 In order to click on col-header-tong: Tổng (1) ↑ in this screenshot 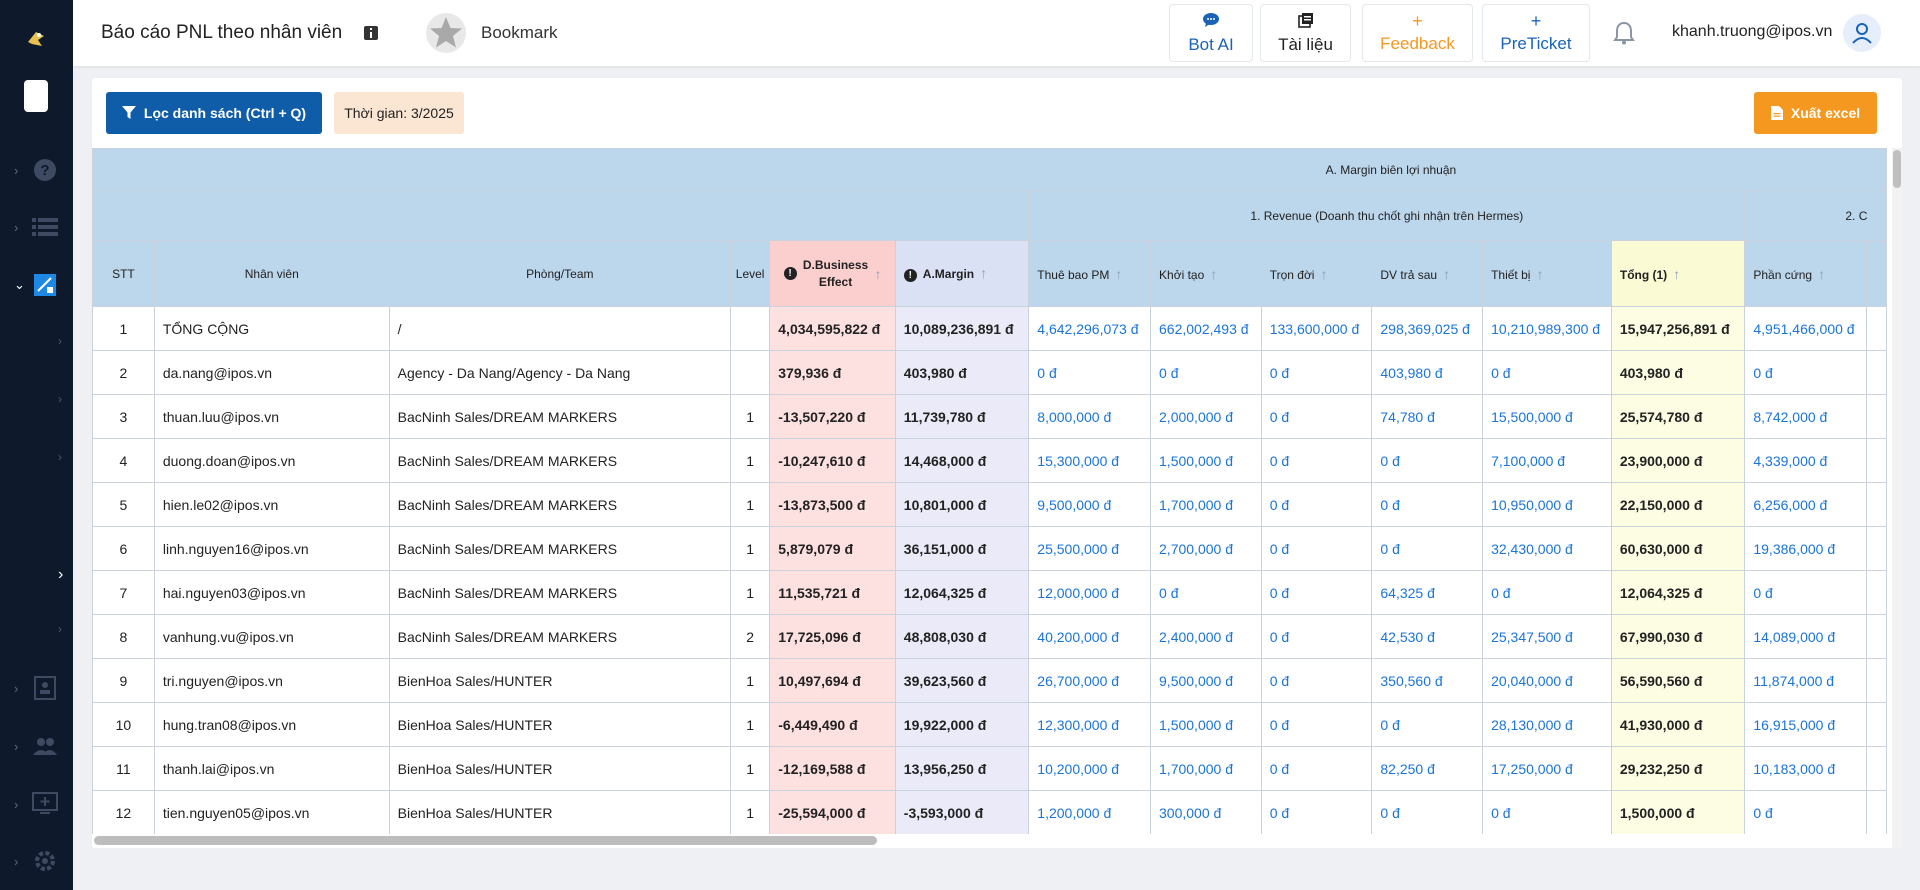, I will do `click(1678, 273)`.